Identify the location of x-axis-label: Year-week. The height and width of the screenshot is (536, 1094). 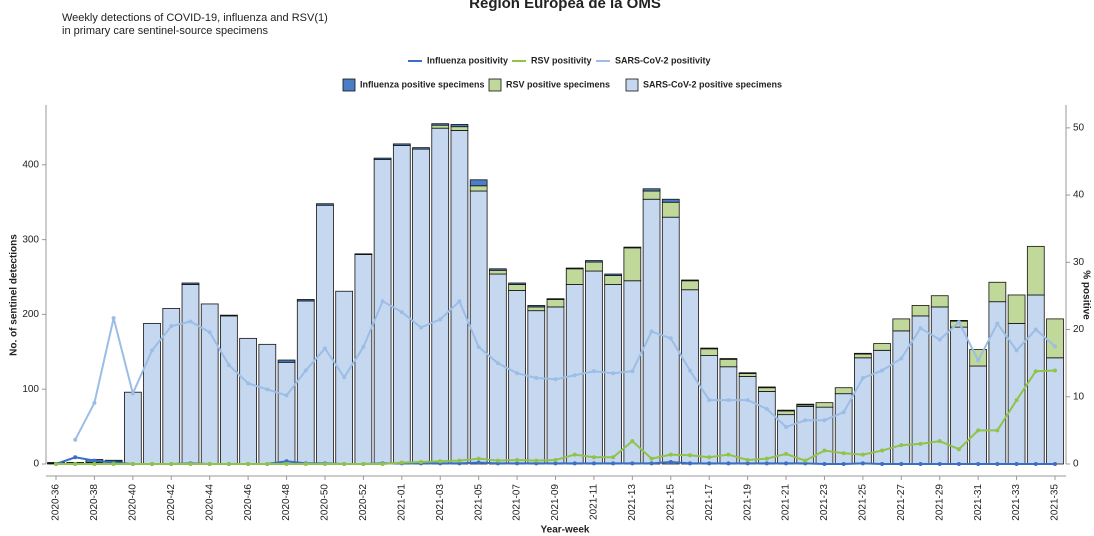
(565, 530).